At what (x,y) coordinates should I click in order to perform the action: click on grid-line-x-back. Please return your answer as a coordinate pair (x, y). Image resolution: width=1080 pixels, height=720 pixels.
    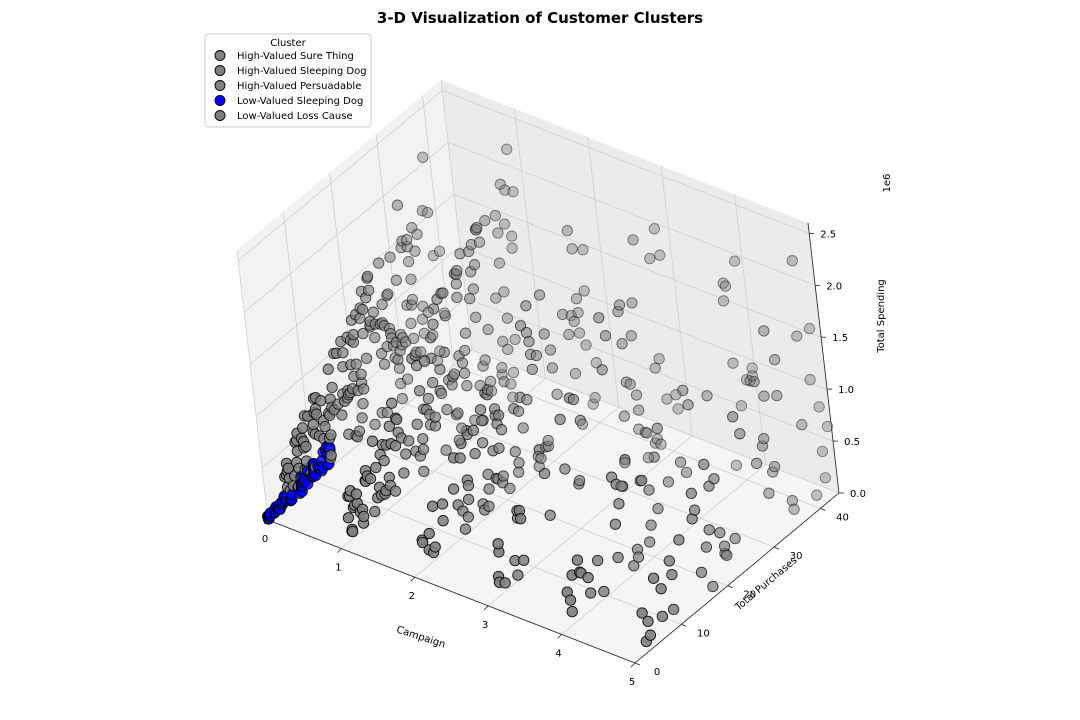
    Looking at the image, I should click on (603, 272).